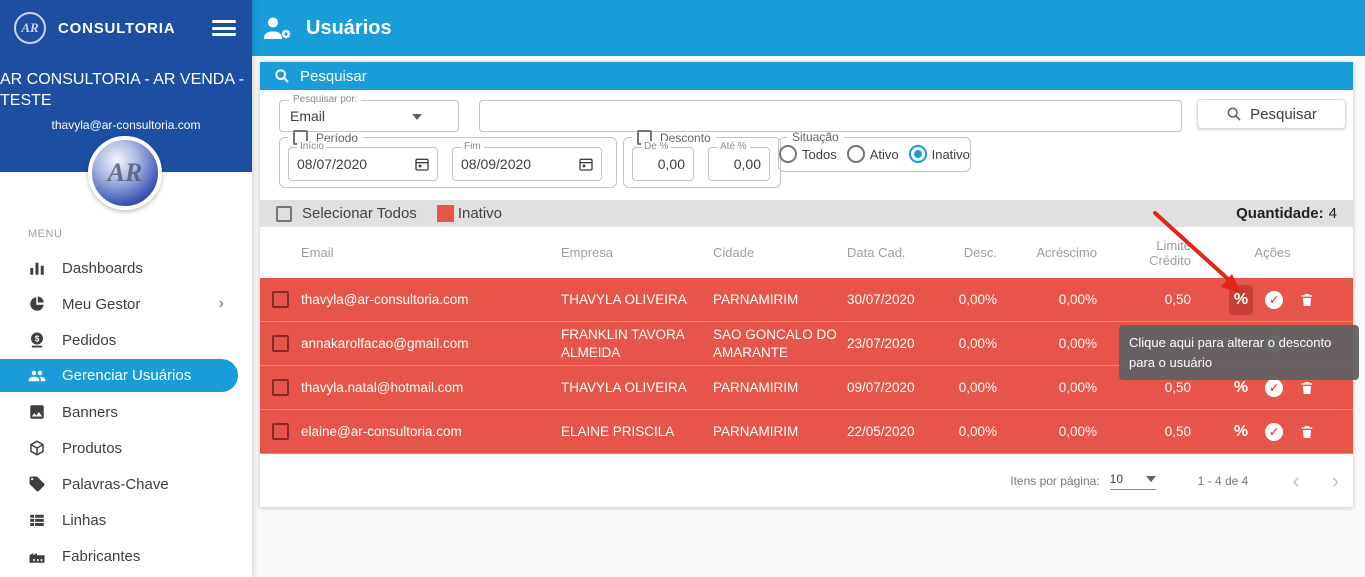 This screenshot has width=1365, height=577. I want to click on status-radio-todos, so click(788, 154).